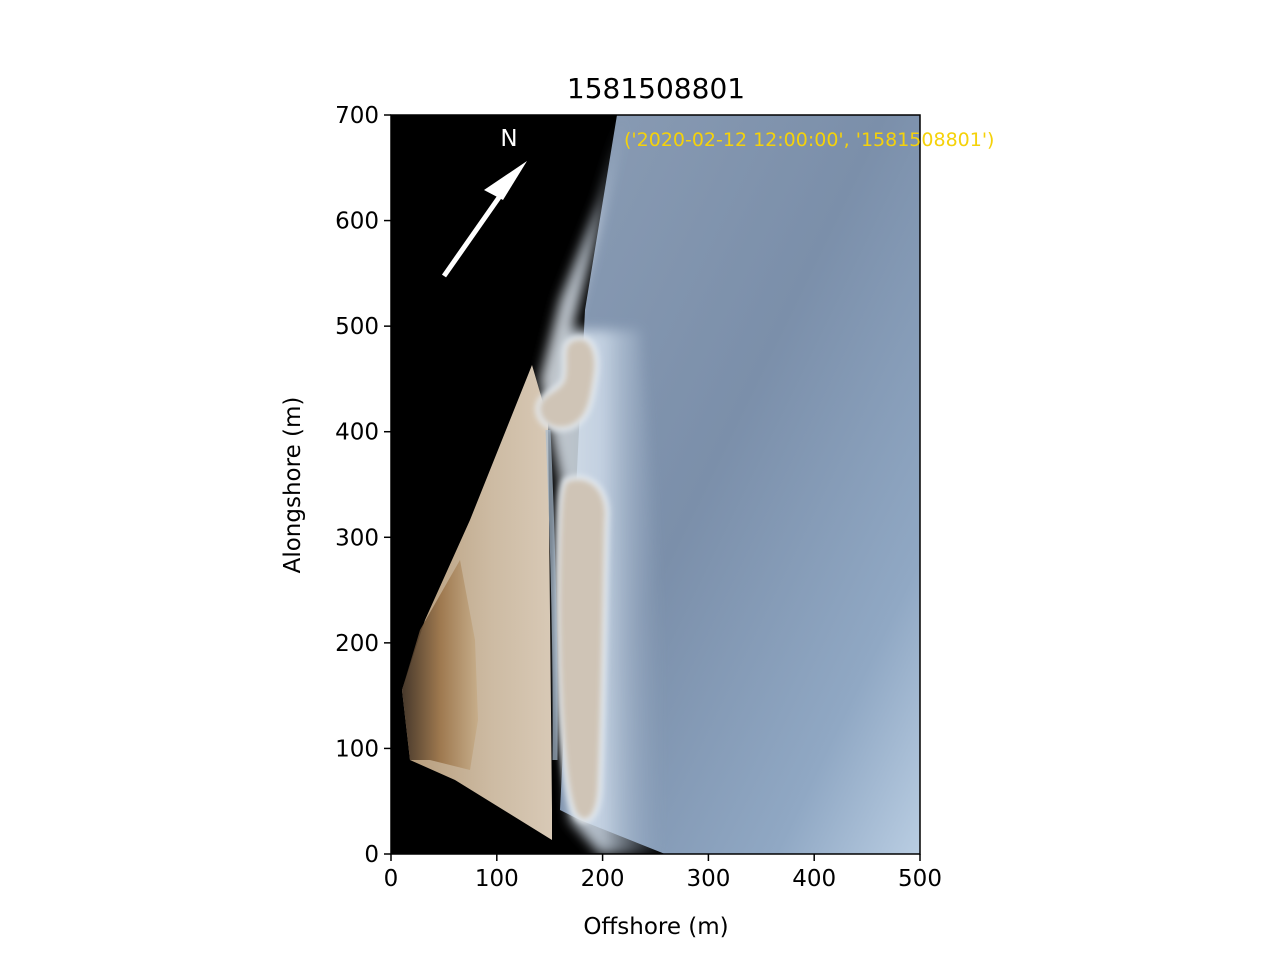  What do you see at coordinates (567, 383) in the screenshot?
I see `sand-bar-upper` at bounding box center [567, 383].